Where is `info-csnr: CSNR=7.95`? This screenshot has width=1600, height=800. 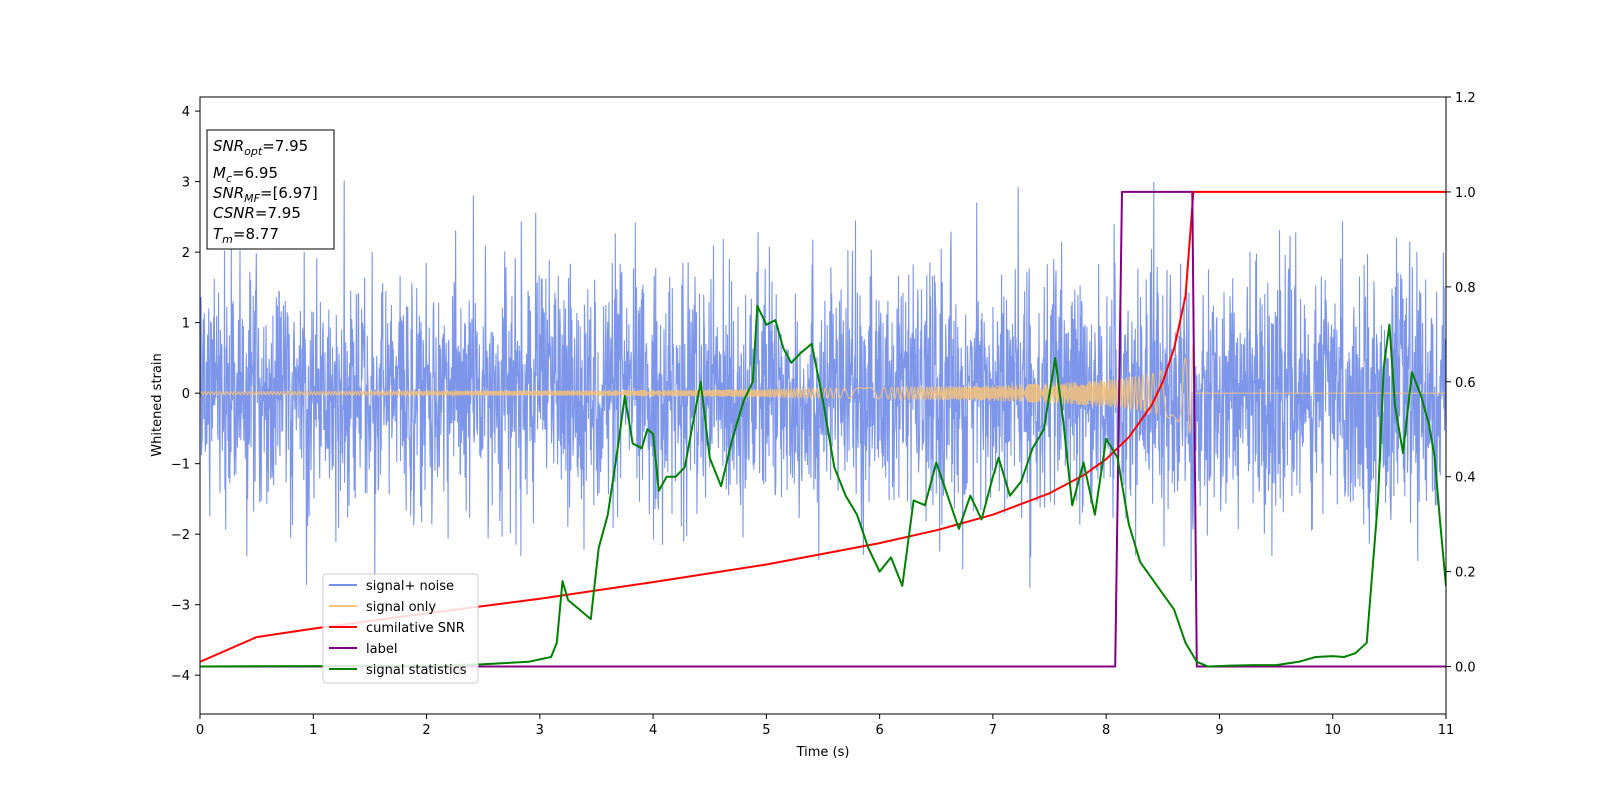
info-csnr: CSNR=7.95 is located at coordinates (257, 213).